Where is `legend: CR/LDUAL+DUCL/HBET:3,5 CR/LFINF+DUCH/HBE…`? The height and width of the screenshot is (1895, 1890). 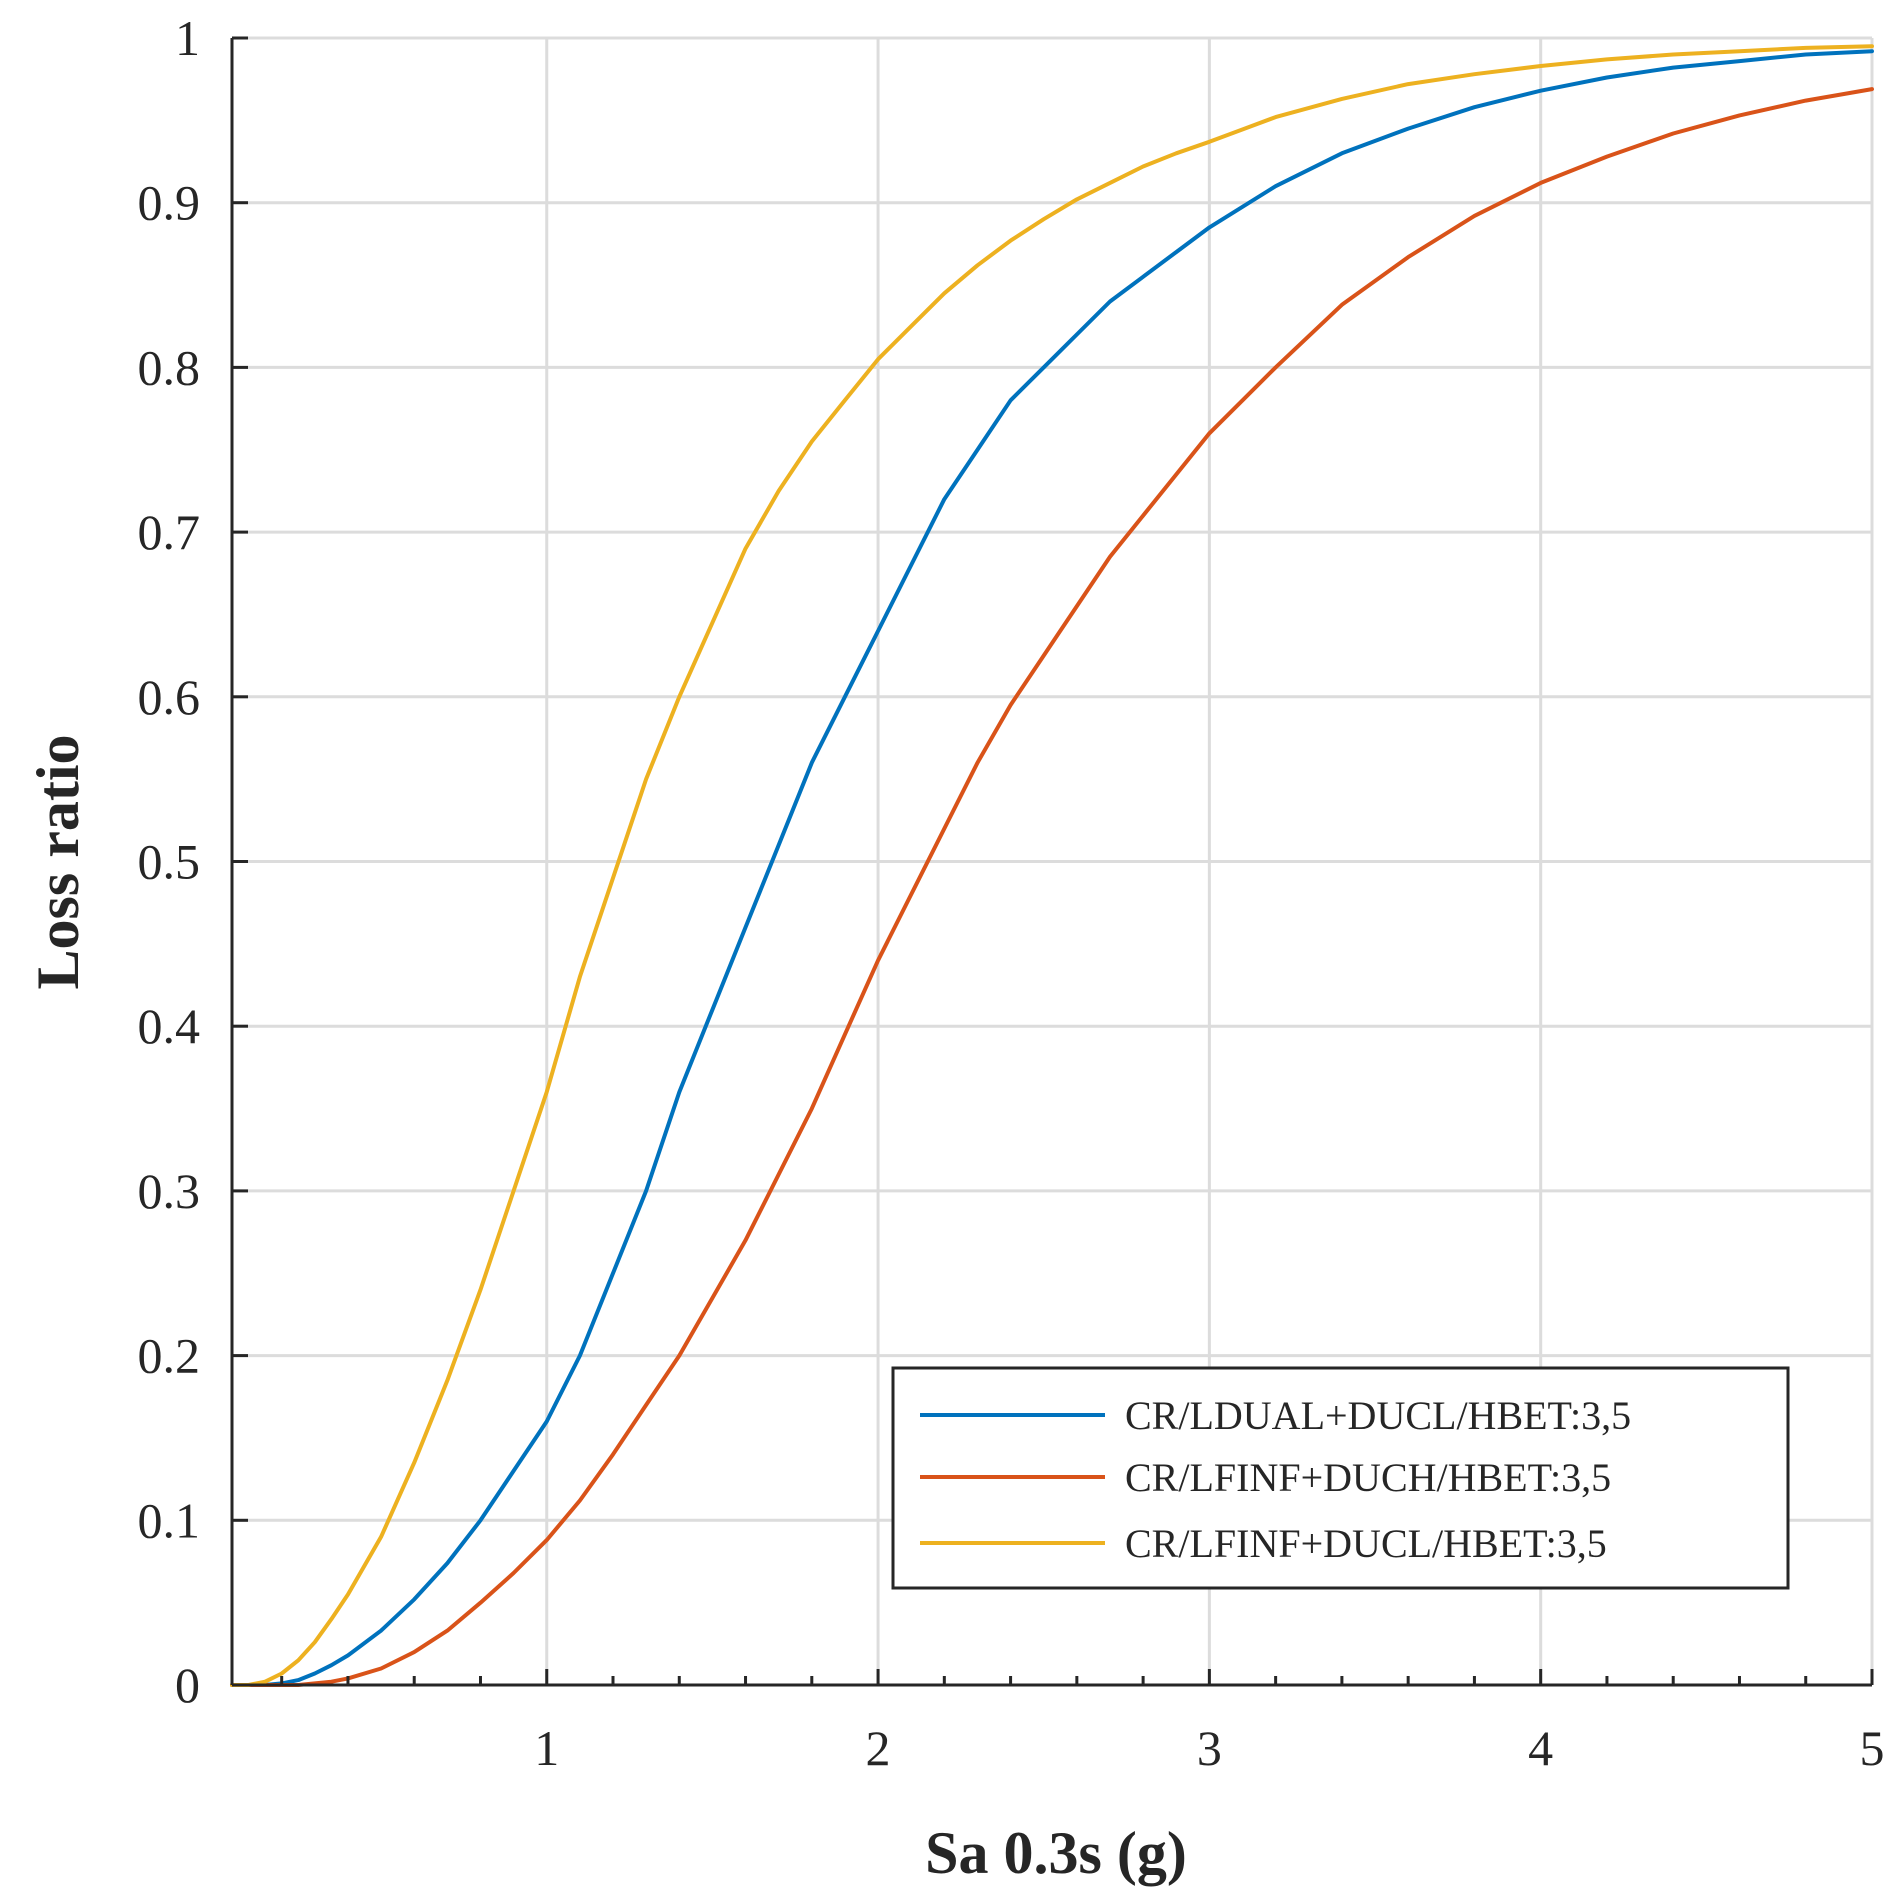
legend: CR/LDUAL+DUCL/HBET:3,5 CR/LFINF+DUCH/HBE… is located at coordinates (1340, 1478).